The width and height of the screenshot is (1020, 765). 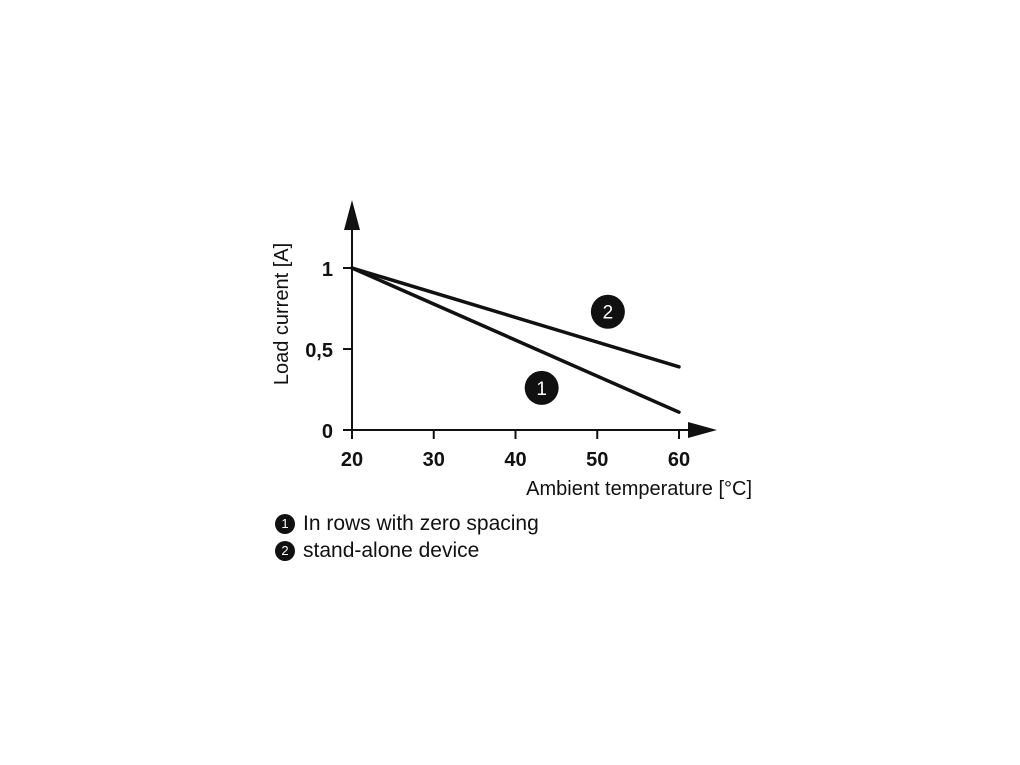 I want to click on legend-badge-2: 2, so click(x=285, y=550).